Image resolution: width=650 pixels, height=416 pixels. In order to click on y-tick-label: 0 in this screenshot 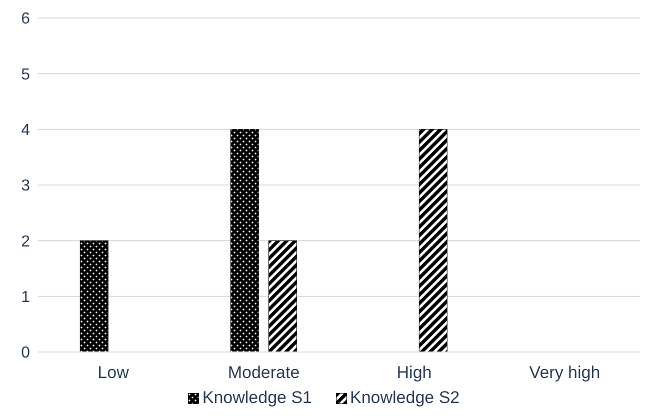, I will do `click(25, 353)`.